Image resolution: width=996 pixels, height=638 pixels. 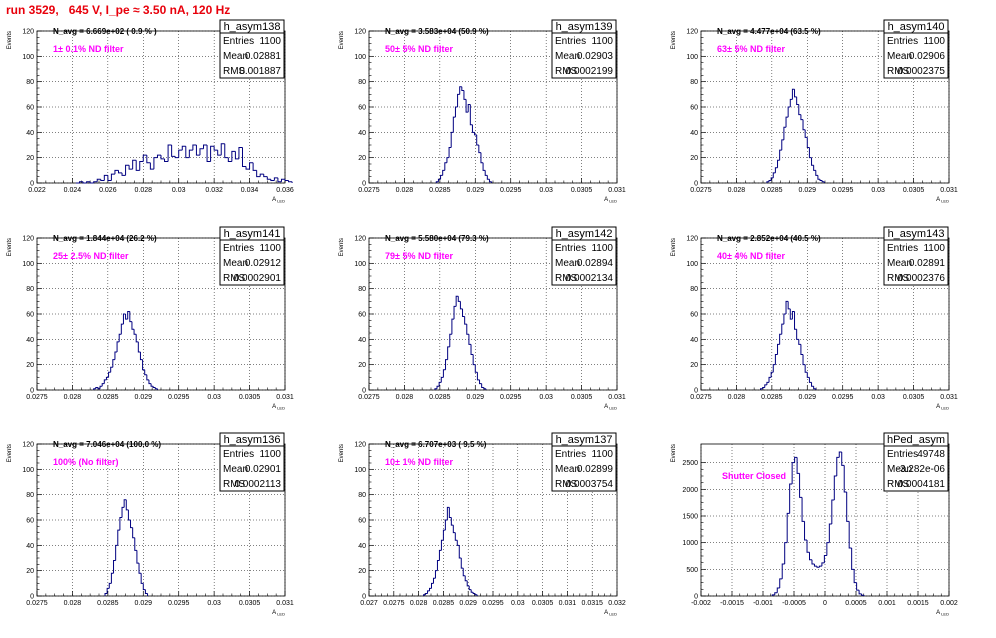 What do you see at coordinates (617, 397) in the screenshot?
I see `x-tick-label: 0.031` at bounding box center [617, 397].